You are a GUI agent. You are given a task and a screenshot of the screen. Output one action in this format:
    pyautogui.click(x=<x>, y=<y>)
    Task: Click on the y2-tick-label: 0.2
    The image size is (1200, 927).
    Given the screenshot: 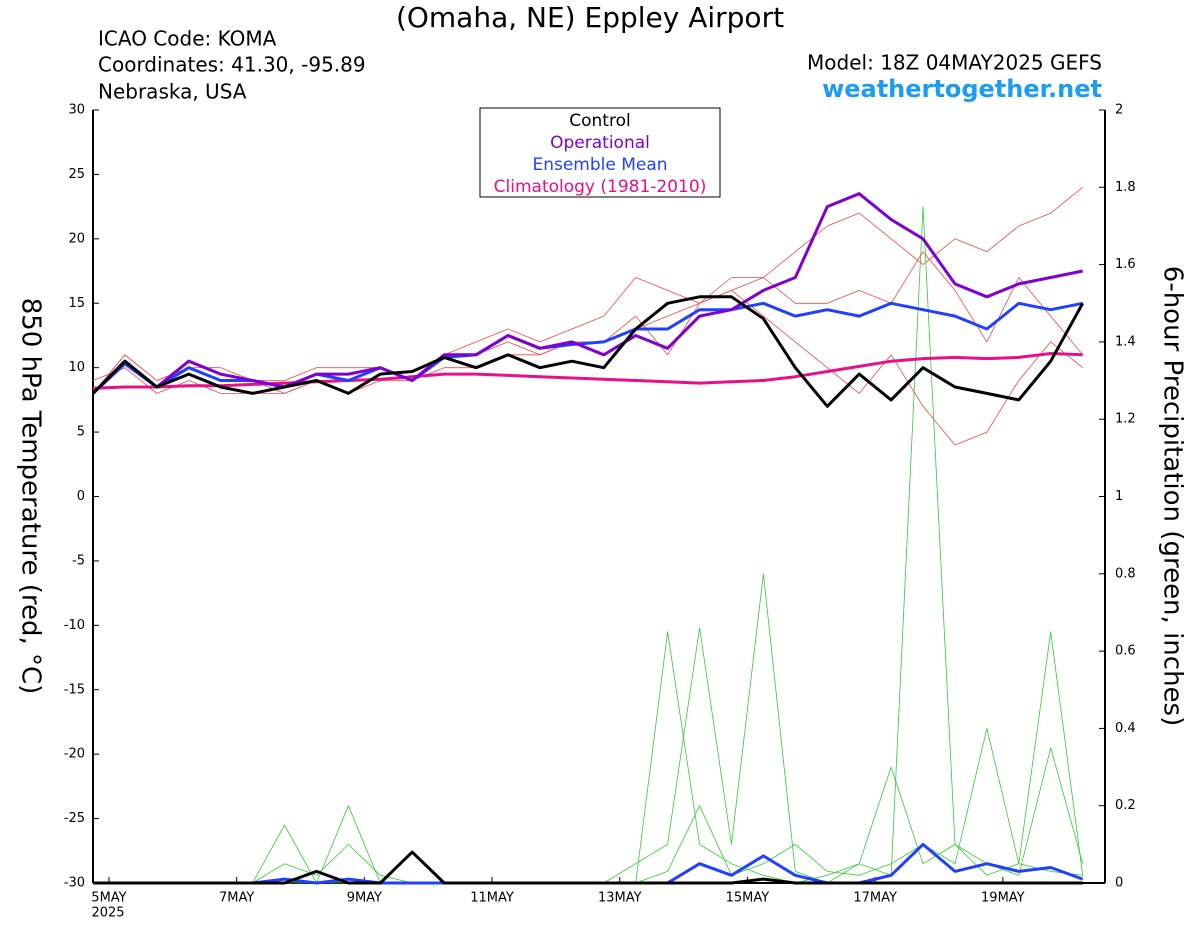 What is the action you would take?
    pyautogui.click(x=1125, y=805)
    